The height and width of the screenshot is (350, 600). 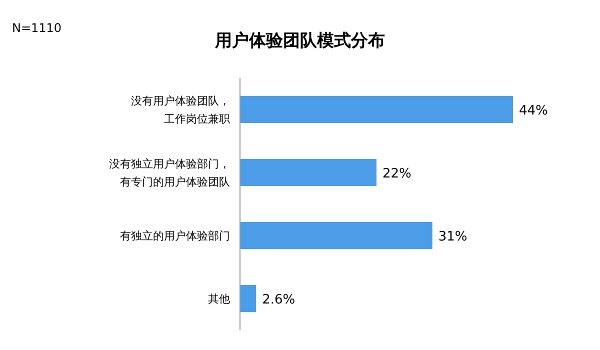 What do you see at coordinates (453, 237) in the screenshot?
I see `data-label: 31%` at bounding box center [453, 237].